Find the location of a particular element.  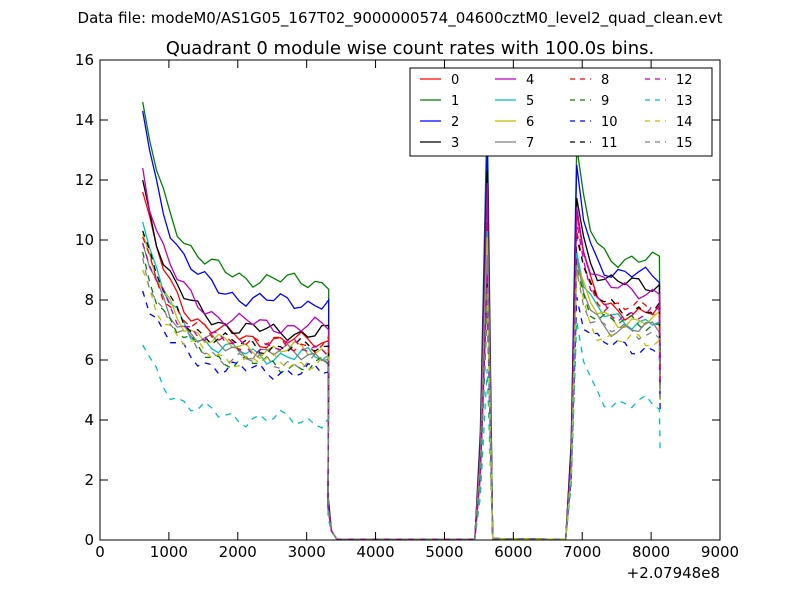

legend-label-13: 13 is located at coordinates (684, 101).